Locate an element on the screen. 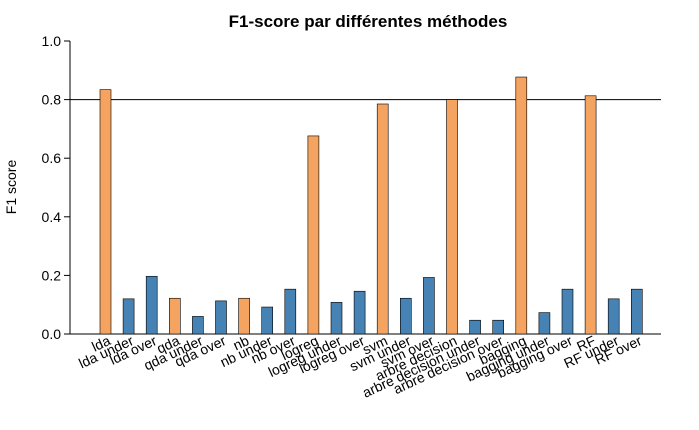 The width and height of the screenshot is (699, 430). y-tick-label: 0.2 is located at coordinates (52, 275).